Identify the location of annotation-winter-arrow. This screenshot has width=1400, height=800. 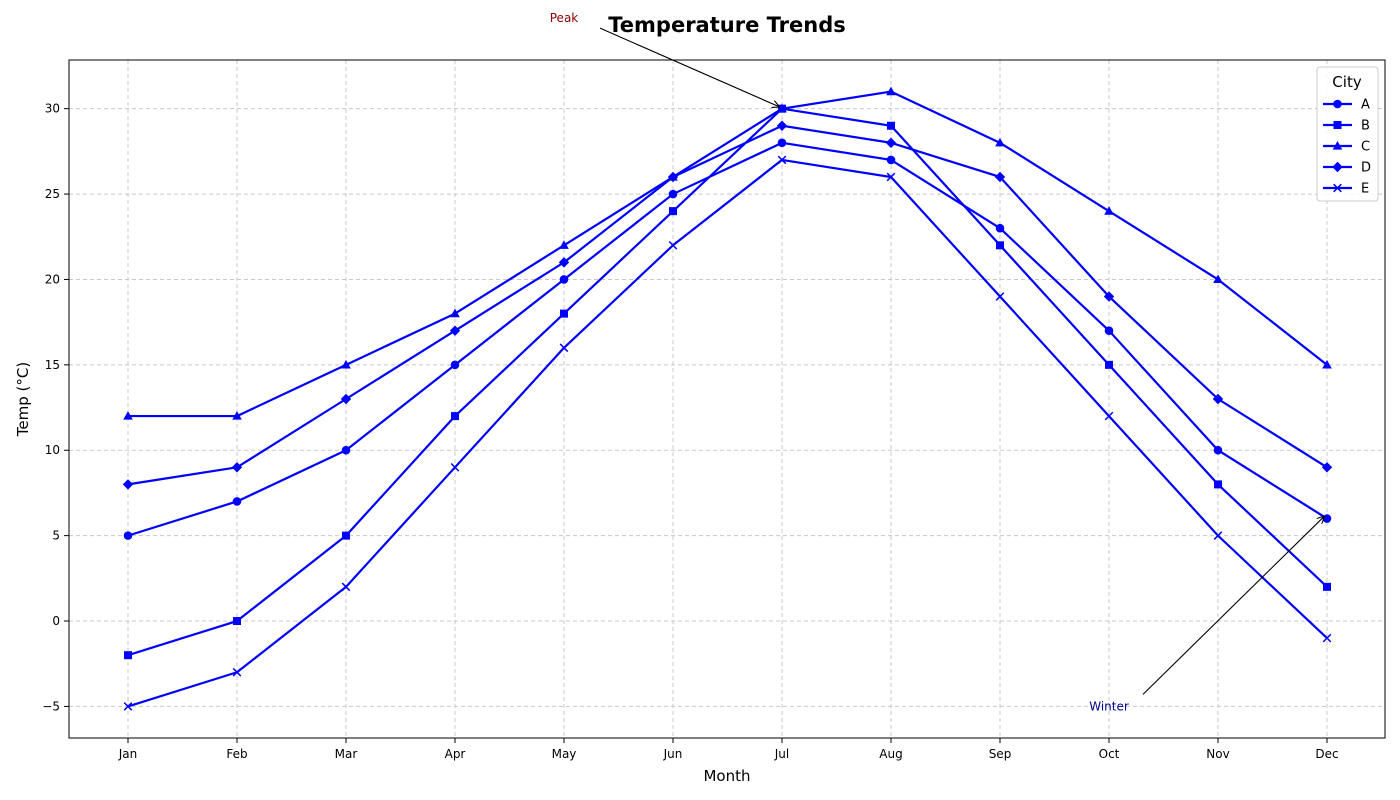
(1233, 606).